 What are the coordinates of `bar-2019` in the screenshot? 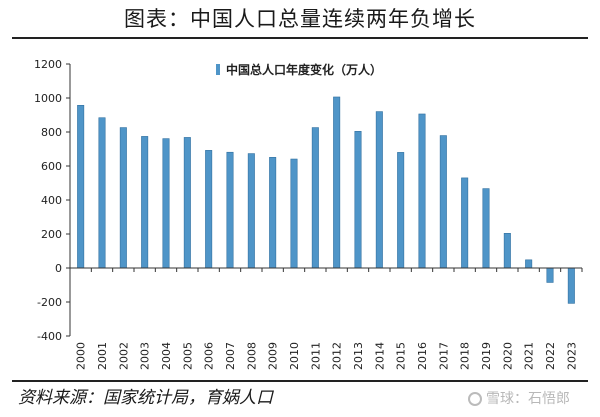 It's located at (486, 228).